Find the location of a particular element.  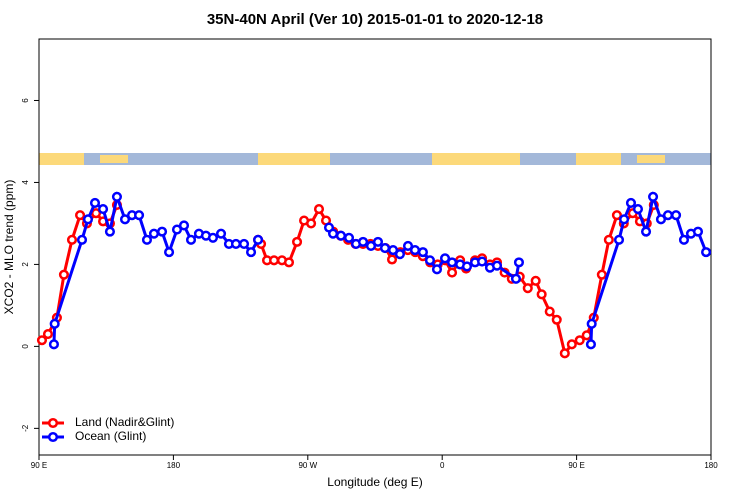

legend-label: Ocean (Glint) is located at coordinates (110, 436).